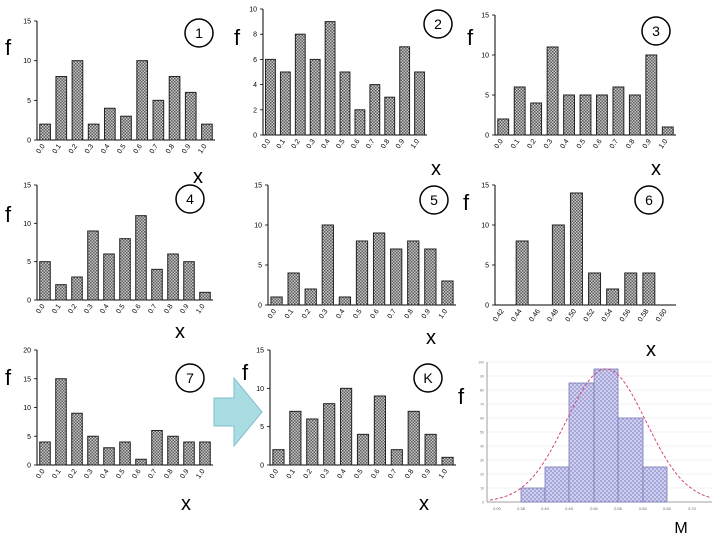  What do you see at coordinates (649, 200) in the screenshot?
I see `badge-label: 6` at bounding box center [649, 200].